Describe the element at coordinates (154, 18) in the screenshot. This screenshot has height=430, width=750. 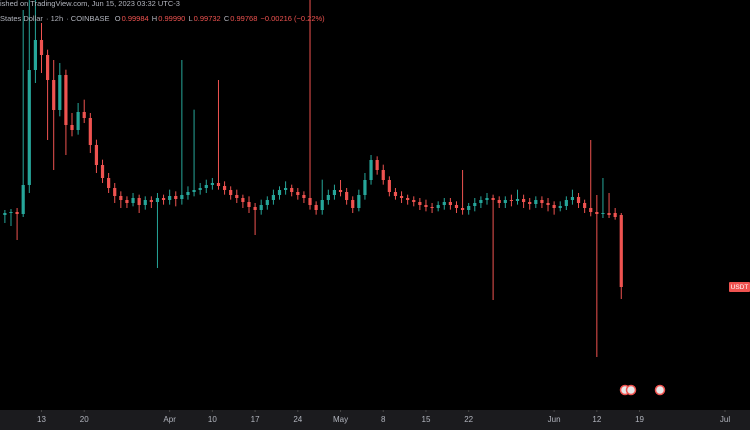
I see `ohlc-letter: H` at that location.